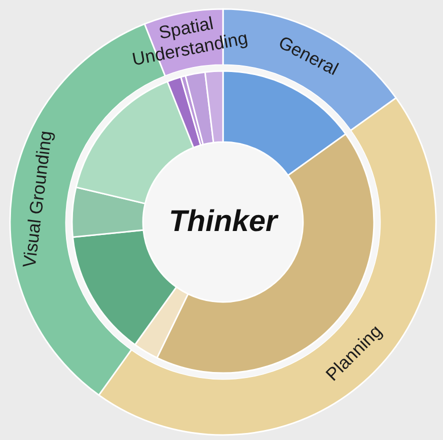  Describe the element at coordinates (37, 199) in the screenshot. I see `slice-label: Visual Grounding` at that location.